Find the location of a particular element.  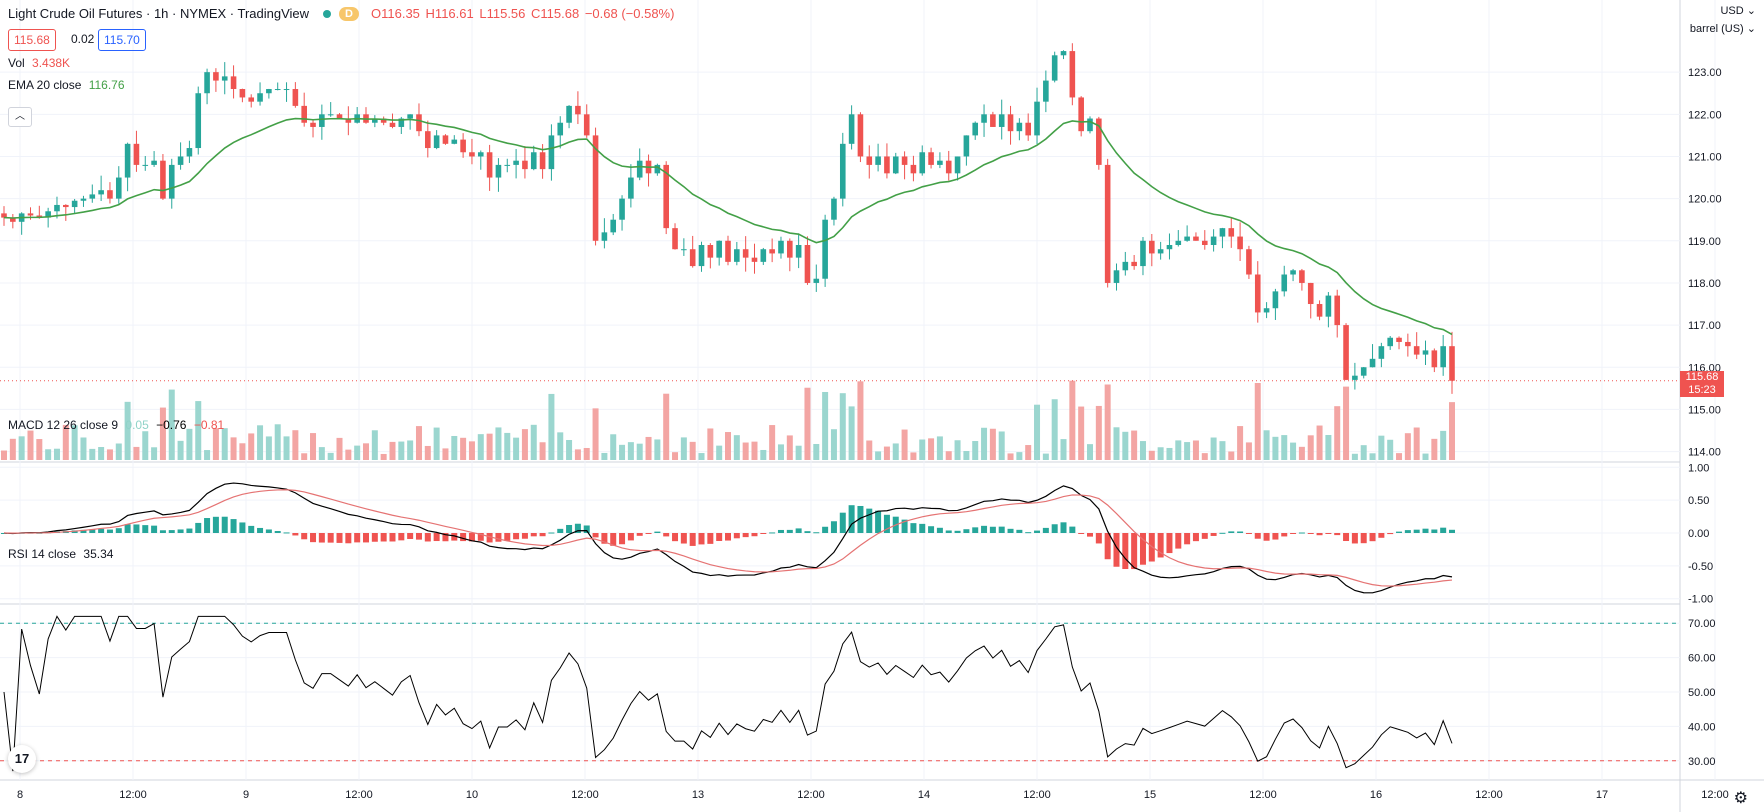

price-tick-label: 120.00 is located at coordinates (1705, 200).